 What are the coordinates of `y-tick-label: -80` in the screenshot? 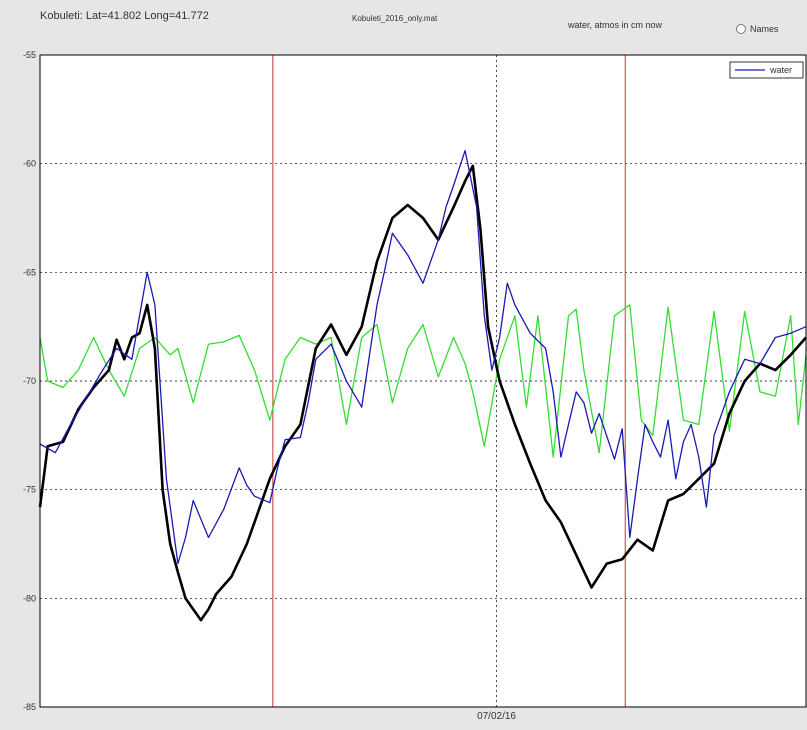 It's located at (29, 598).